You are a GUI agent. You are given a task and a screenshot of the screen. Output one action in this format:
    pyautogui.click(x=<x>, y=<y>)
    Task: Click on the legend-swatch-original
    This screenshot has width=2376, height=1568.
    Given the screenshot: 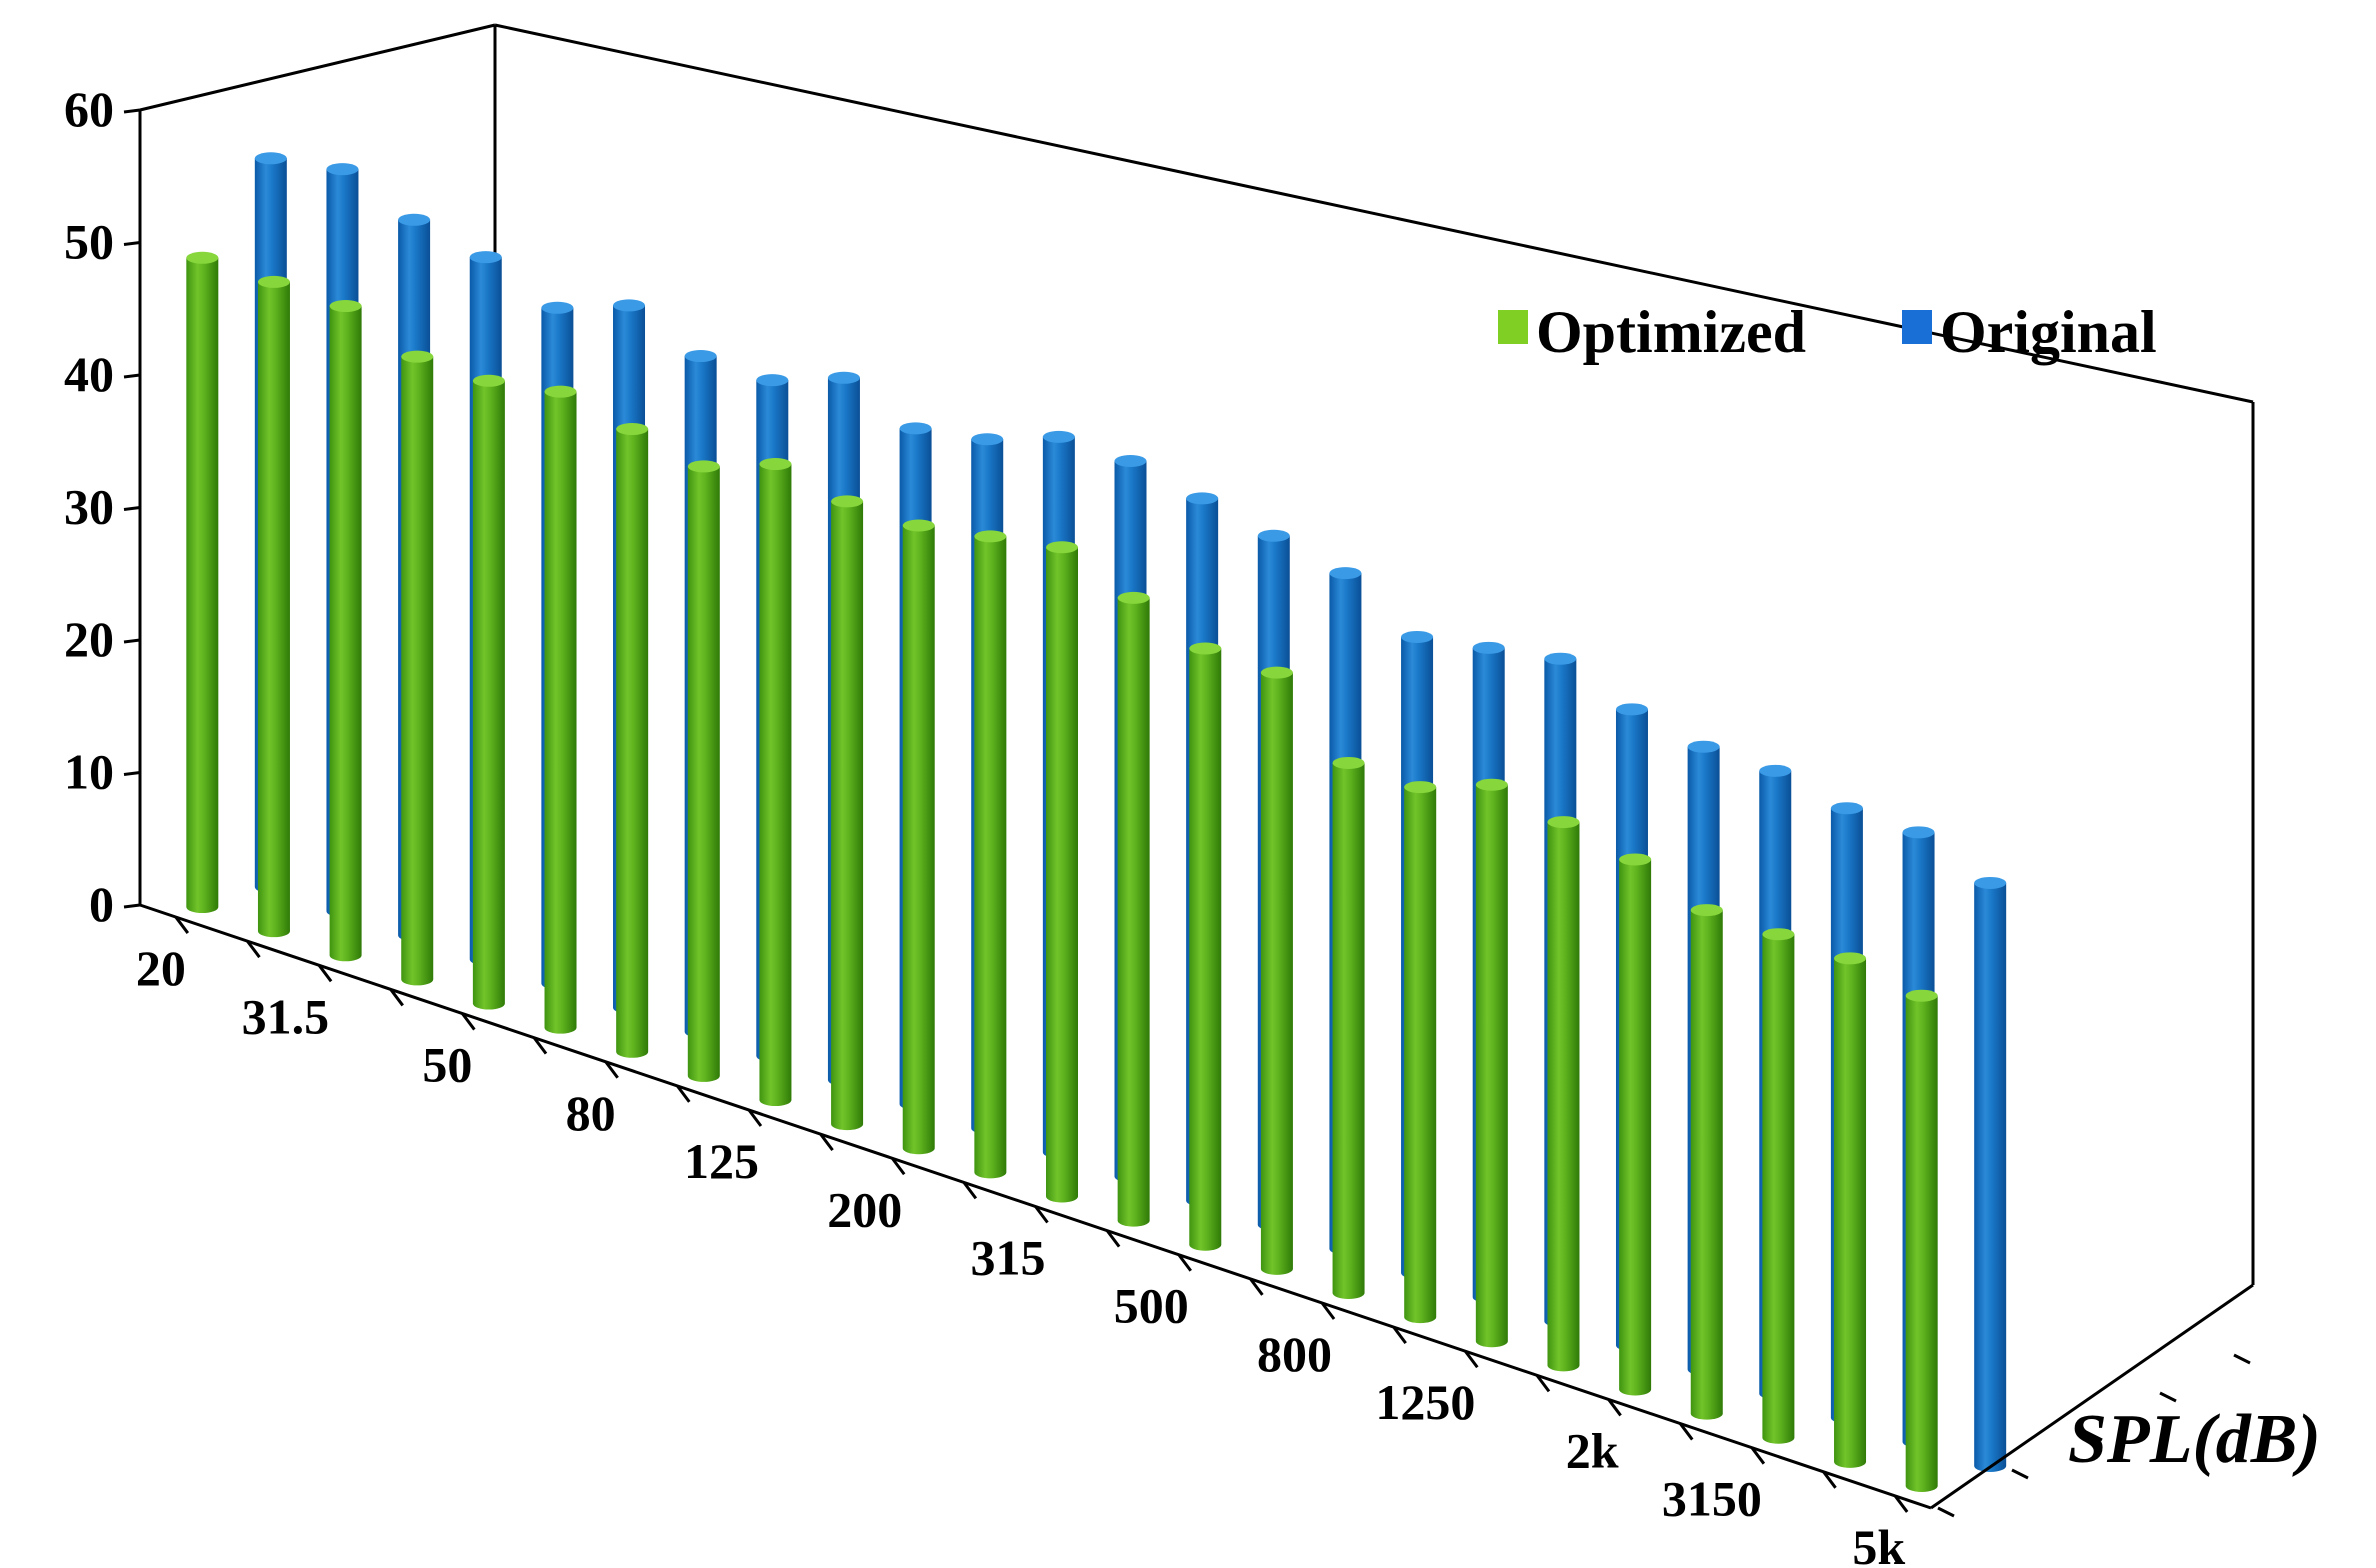 What is the action you would take?
    pyautogui.click(x=1917, y=327)
    